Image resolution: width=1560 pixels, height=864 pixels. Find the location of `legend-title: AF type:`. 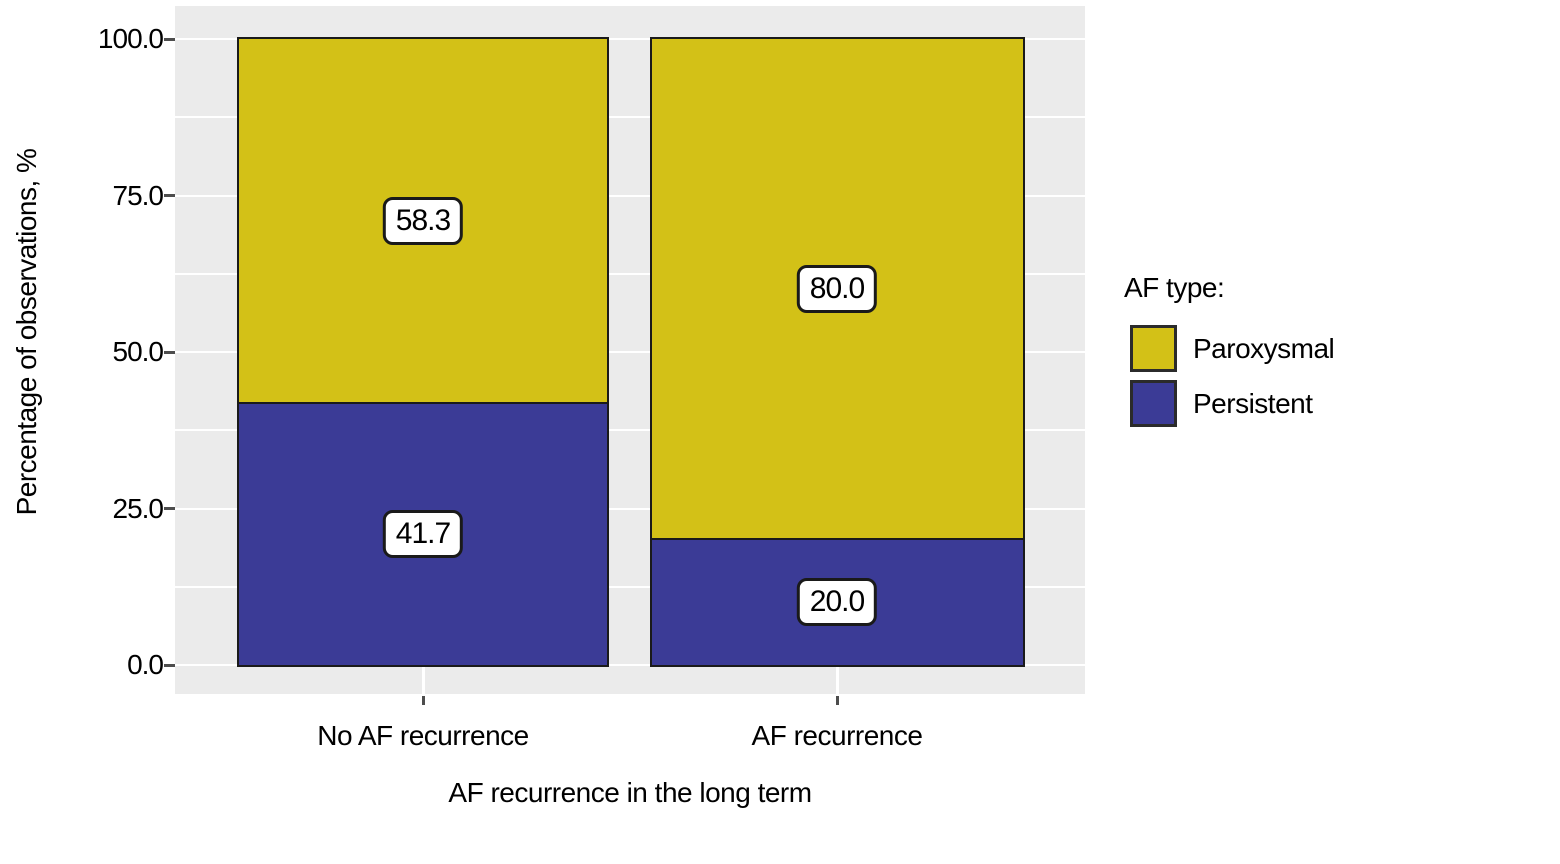

legend-title: AF type: is located at coordinates (1174, 287).